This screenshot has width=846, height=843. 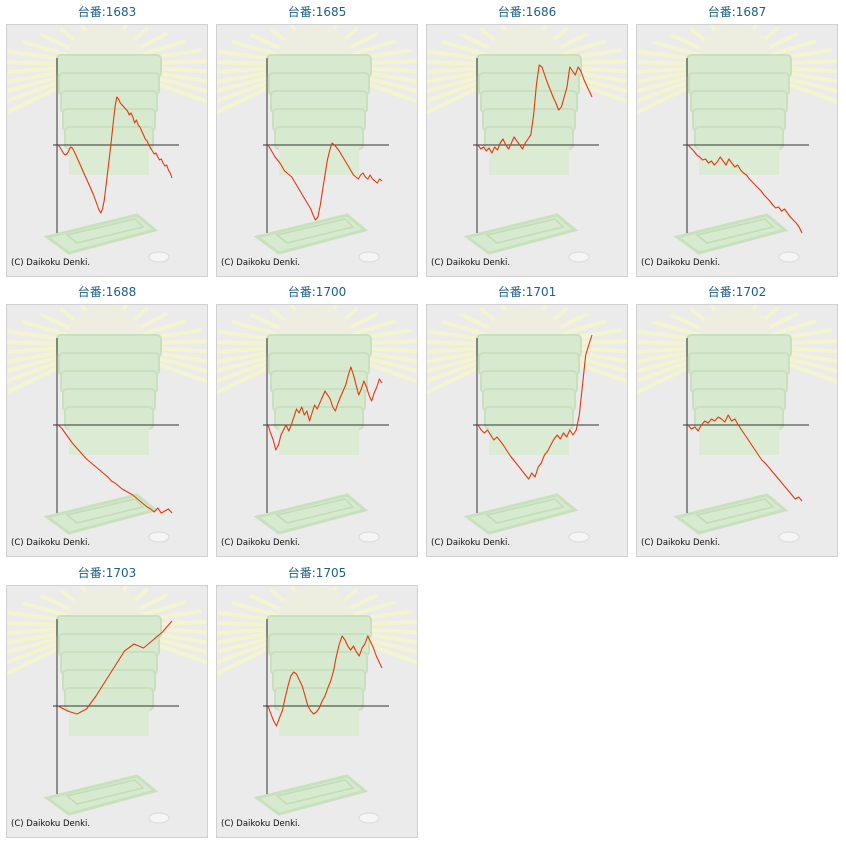 What do you see at coordinates (527, 12) in the screenshot?
I see `machine-title: 台番:1686` at bounding box center [527, 12].